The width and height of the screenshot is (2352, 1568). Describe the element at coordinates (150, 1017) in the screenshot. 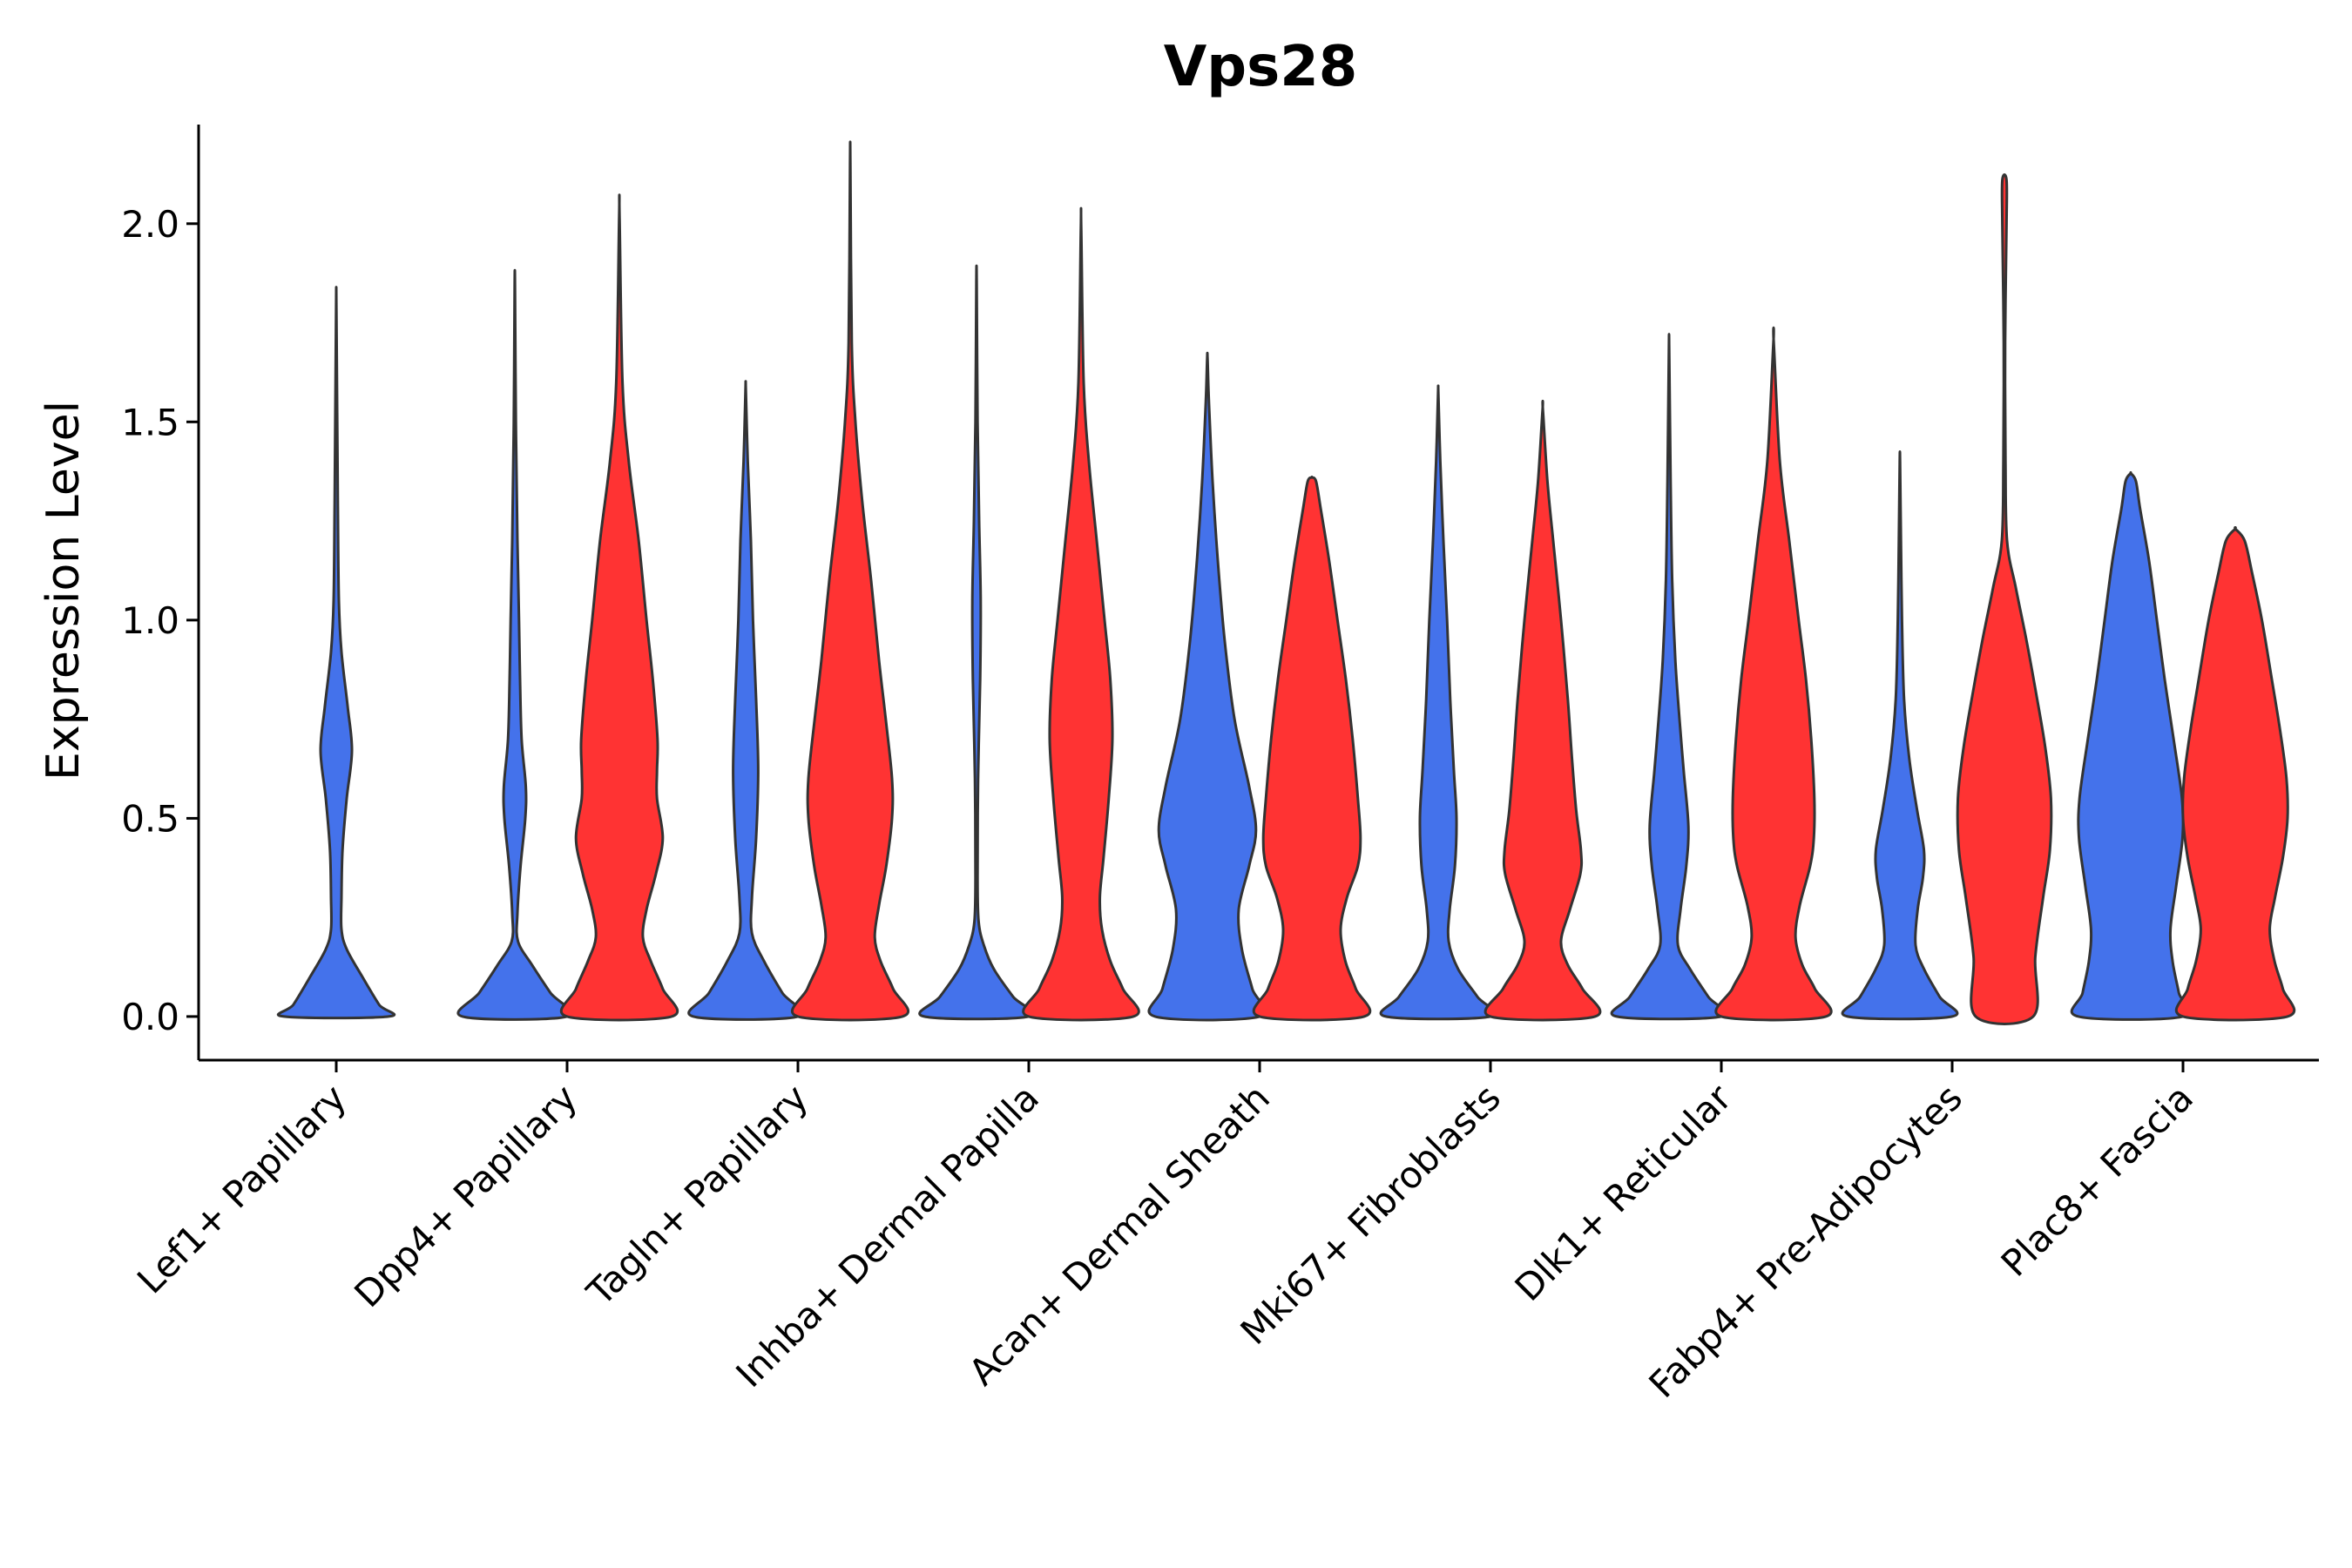

I see `y-tick-label: 0.0` at that location.